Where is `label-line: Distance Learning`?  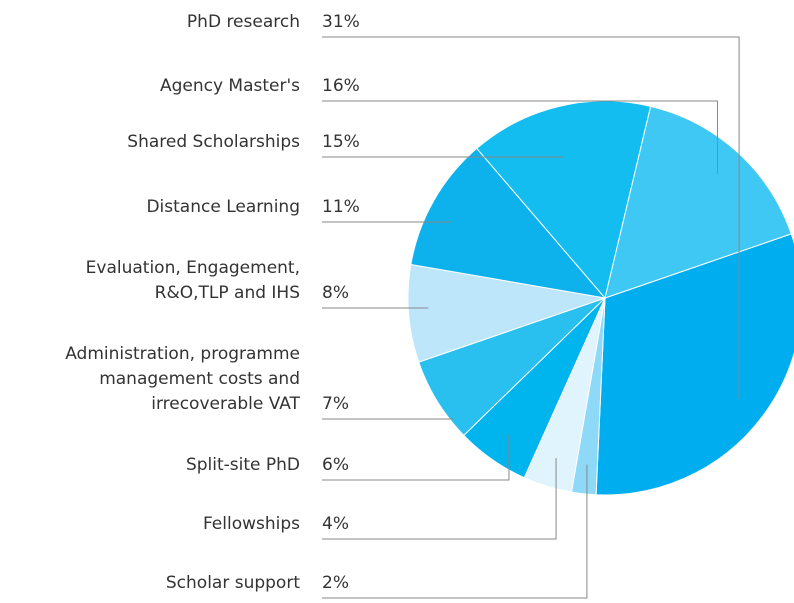 label-line: Distance Learning is located at coordinates (223, 207).